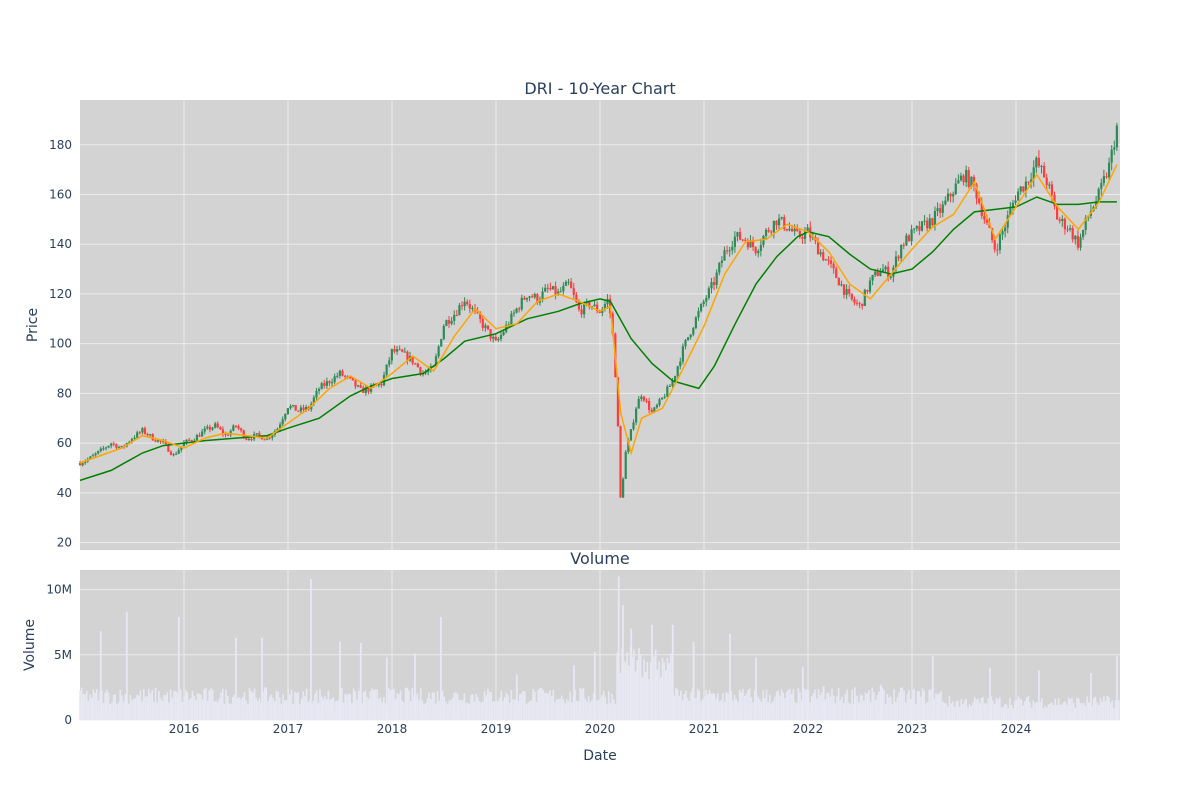 Image resolution: width=1200 pixels, height=800 pixels. What do you see at coordinates (600, 558) in the screenshot?
I see `volume-panel-title: Volume` at bounding box center [600, 558].